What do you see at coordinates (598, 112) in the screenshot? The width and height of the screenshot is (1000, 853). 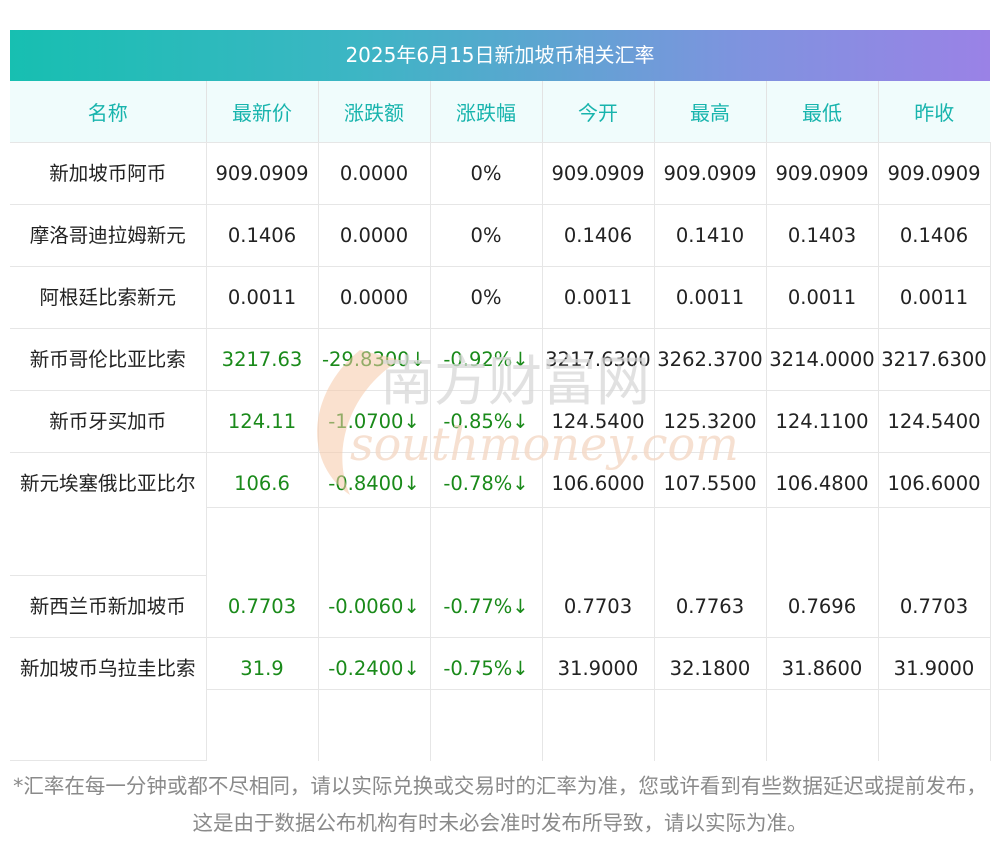 I see `col-open: 今开` at bounding box center [598, 112].